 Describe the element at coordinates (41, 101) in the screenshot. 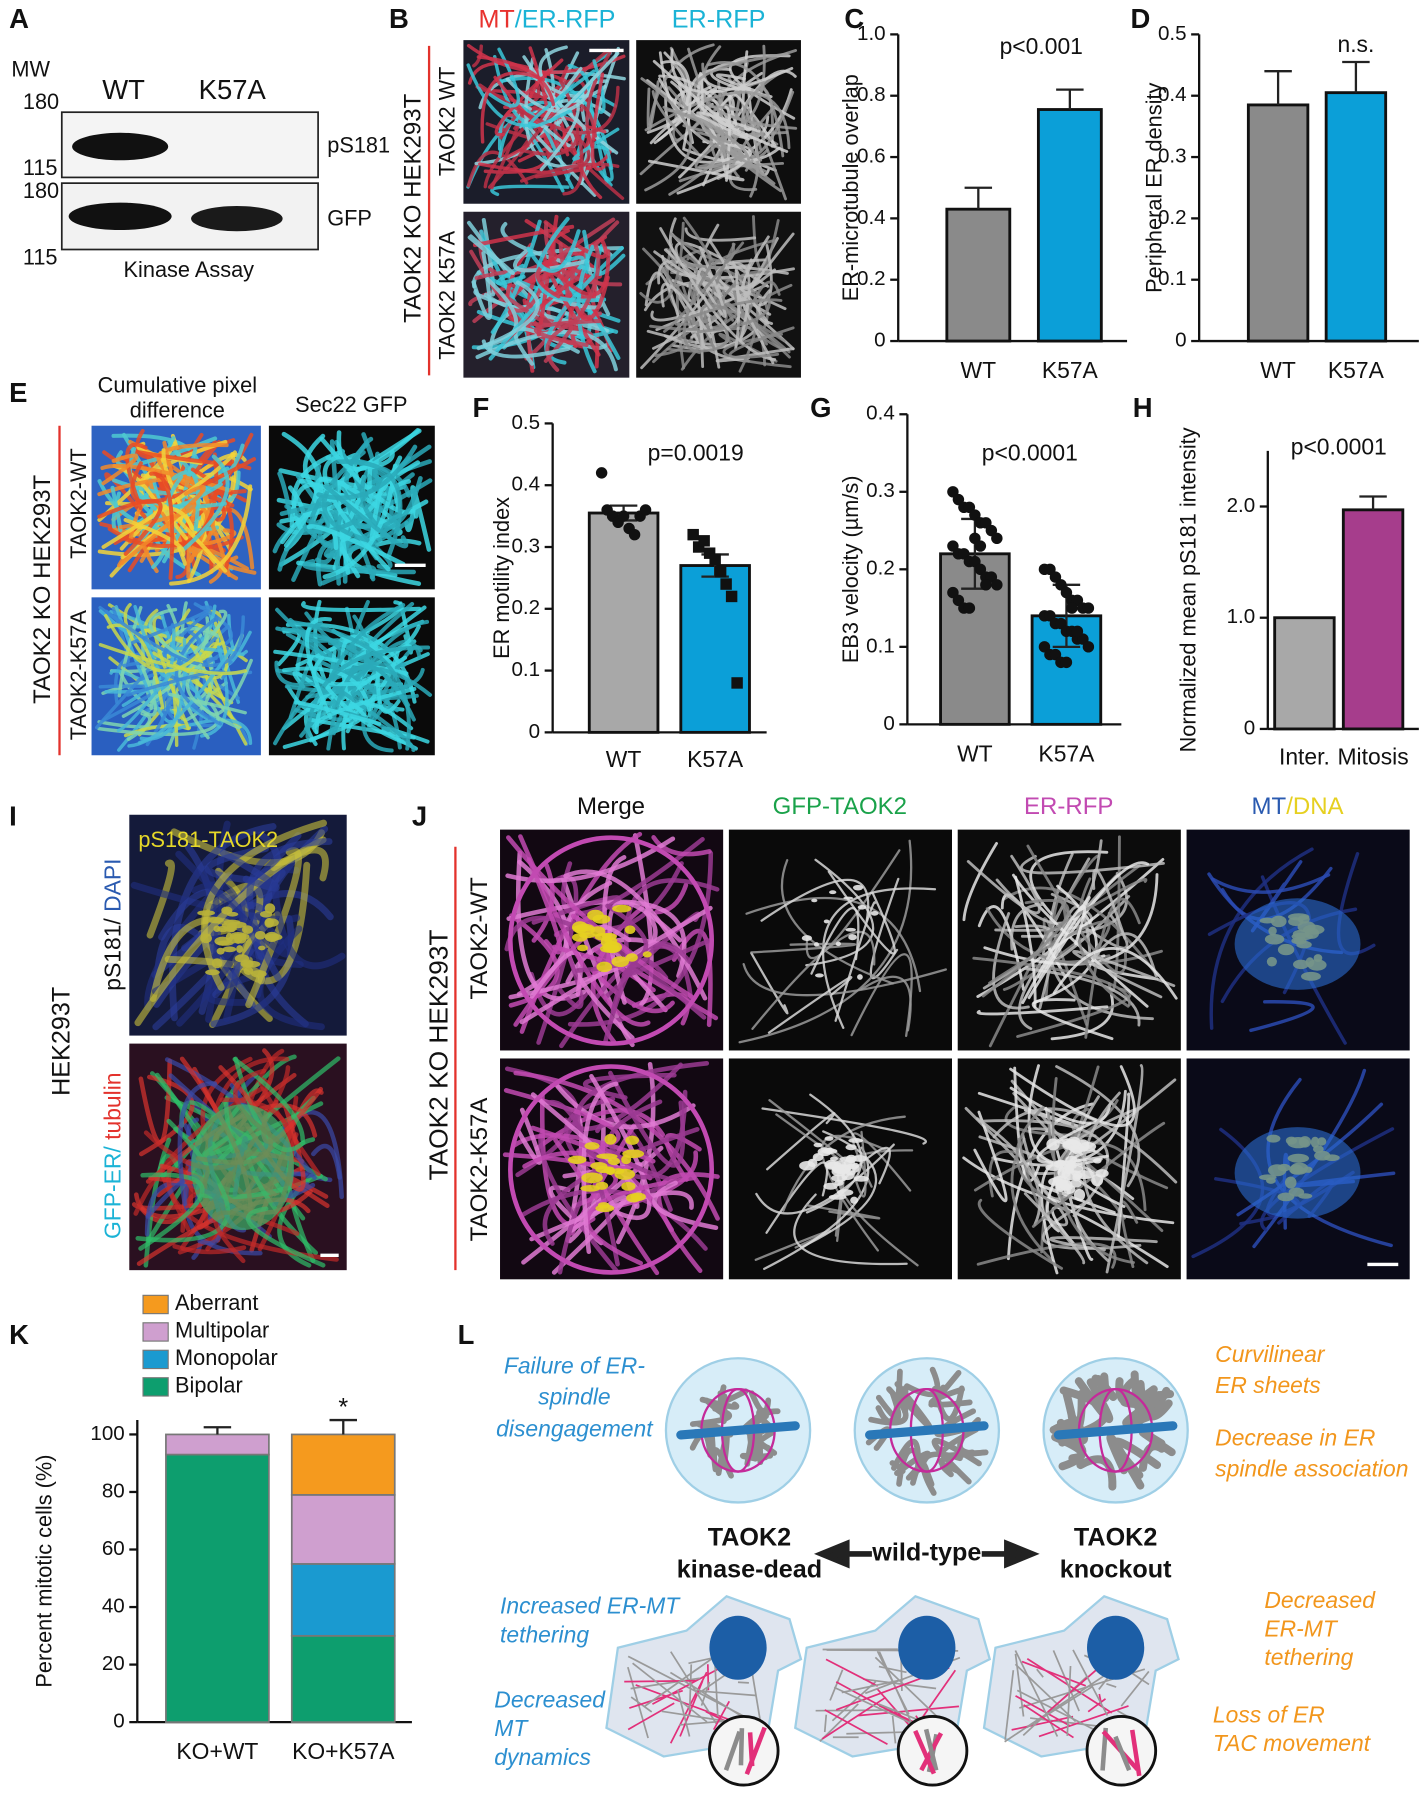

I see `label: 180` at that location.